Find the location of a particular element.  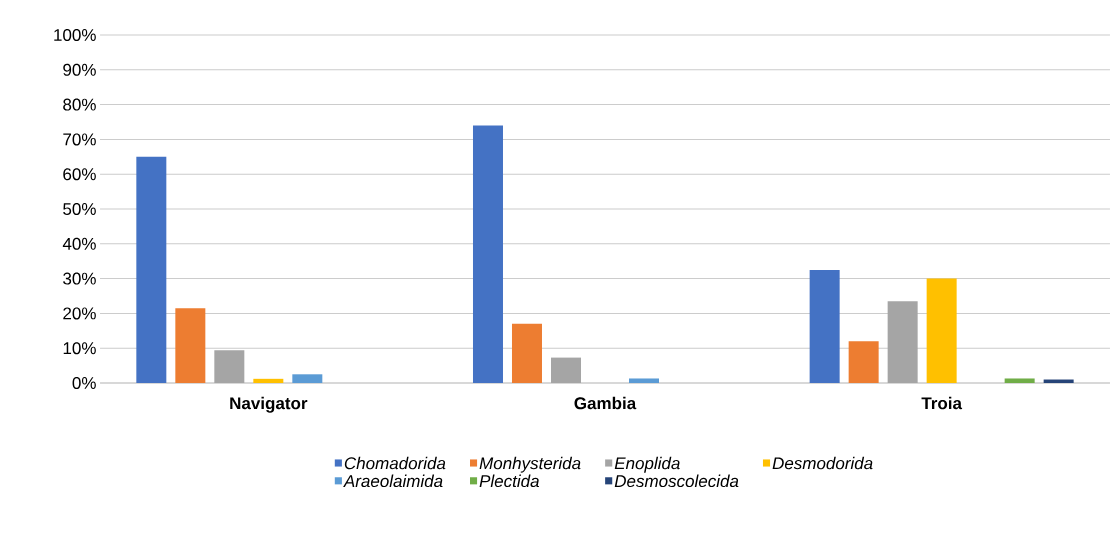

y-tick-label: 30% is located at coordinates (79, 278).